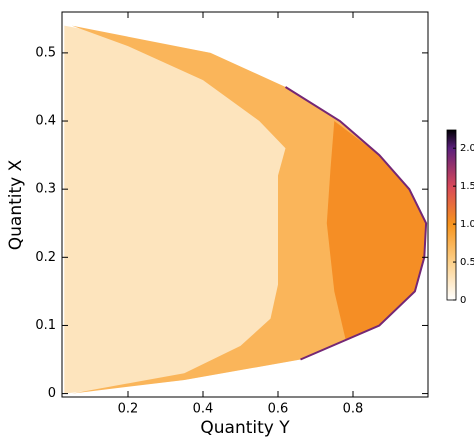 The width and height of the screenshot is (474, 440). Describe the element at coordinates (45, 257) in the screenshot. I see `y-tick-label: 0.2` at that location.